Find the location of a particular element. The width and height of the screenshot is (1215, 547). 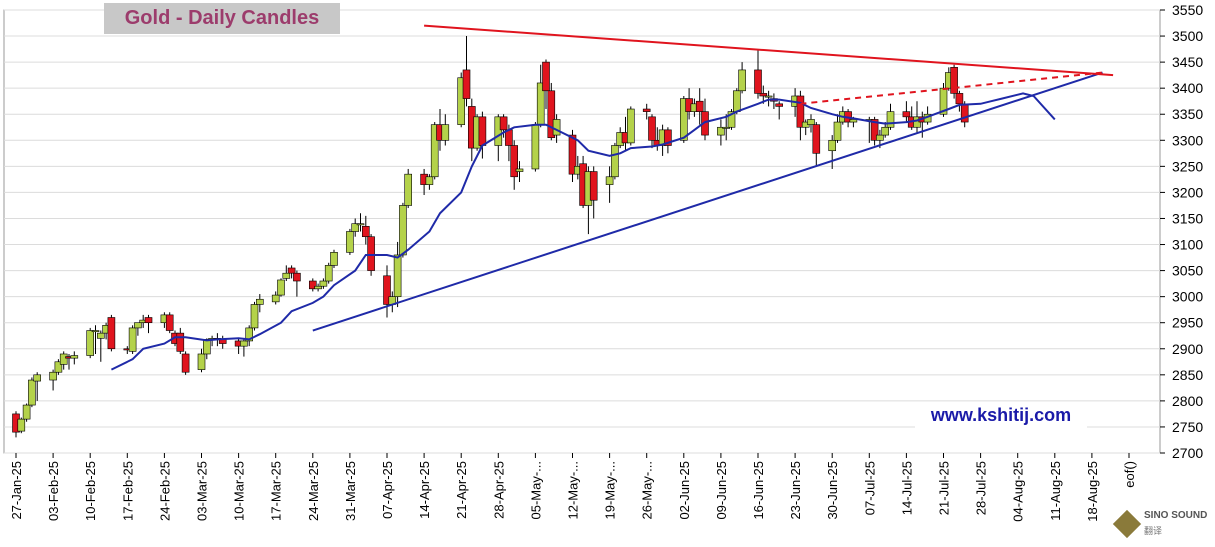

x-tick-label: 07-Apr-25 is located at coordinates (387, 490).